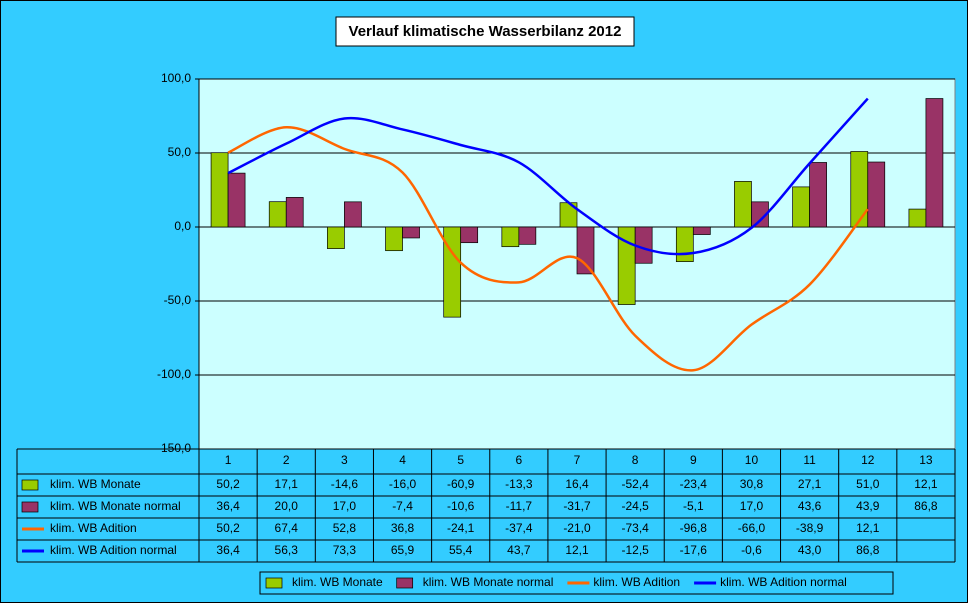  I want to click on table-cell: -24,1, so click(461, 528).